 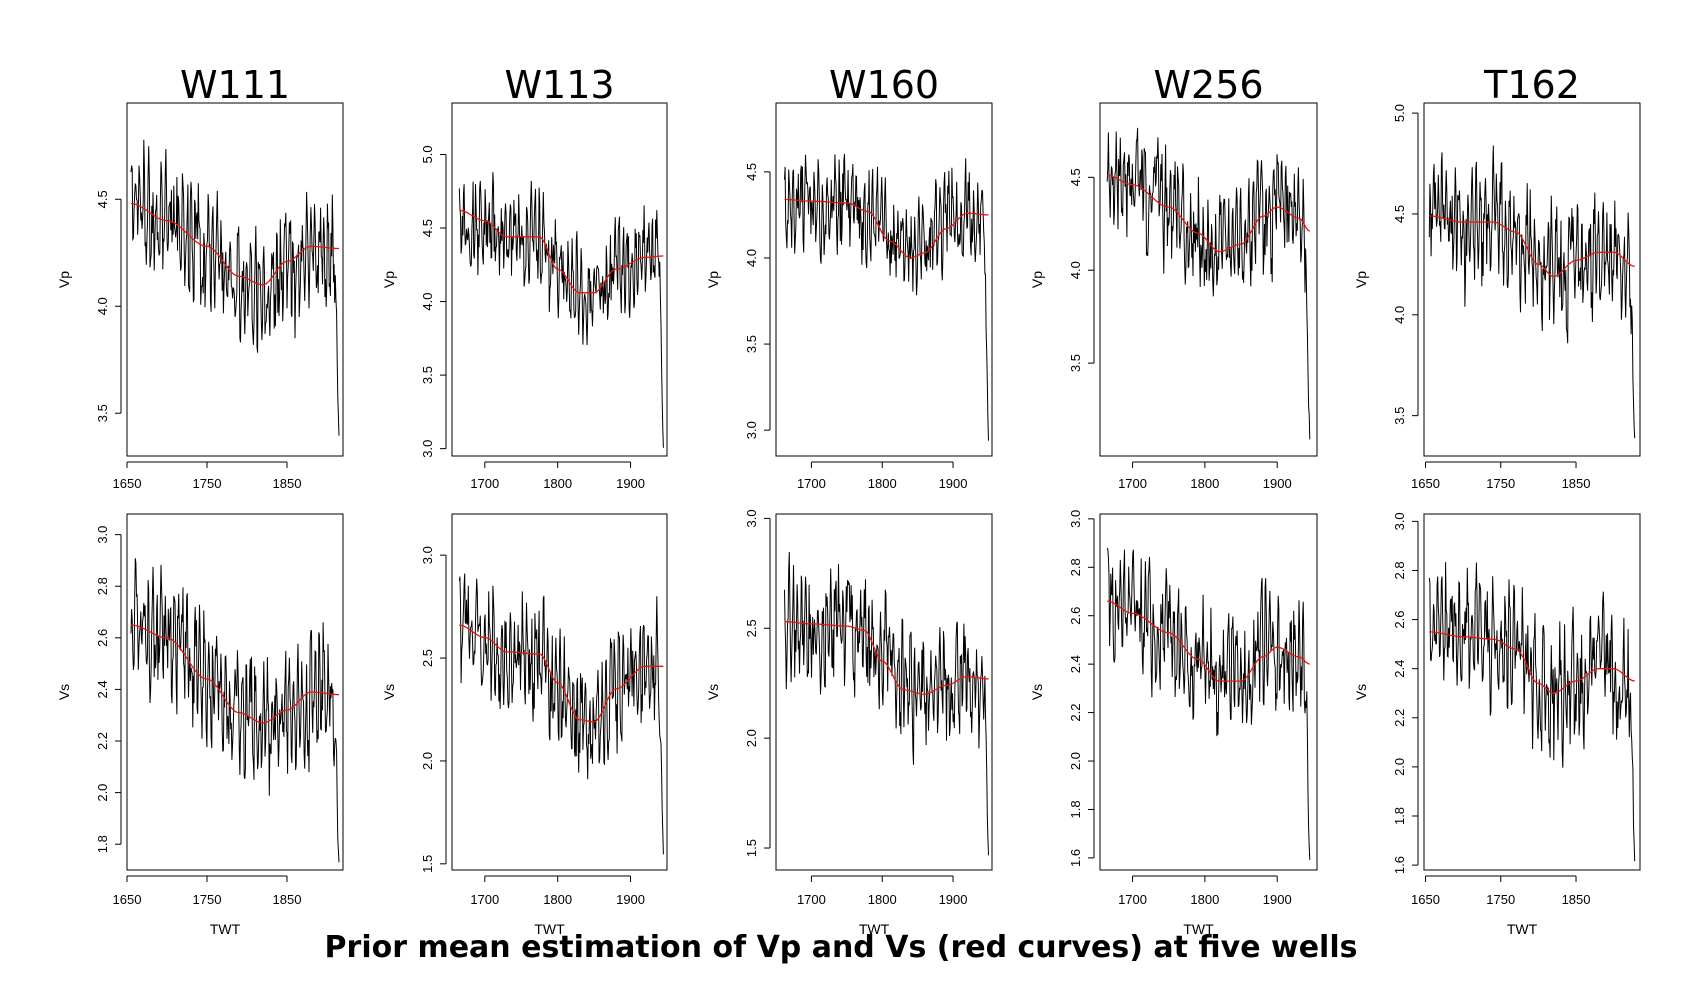 I want to click on panel-vs-w113: 1700 1800 1900 1.5 2.0 2.5 3.0 Vs TWT, so click(x=524, y=725).